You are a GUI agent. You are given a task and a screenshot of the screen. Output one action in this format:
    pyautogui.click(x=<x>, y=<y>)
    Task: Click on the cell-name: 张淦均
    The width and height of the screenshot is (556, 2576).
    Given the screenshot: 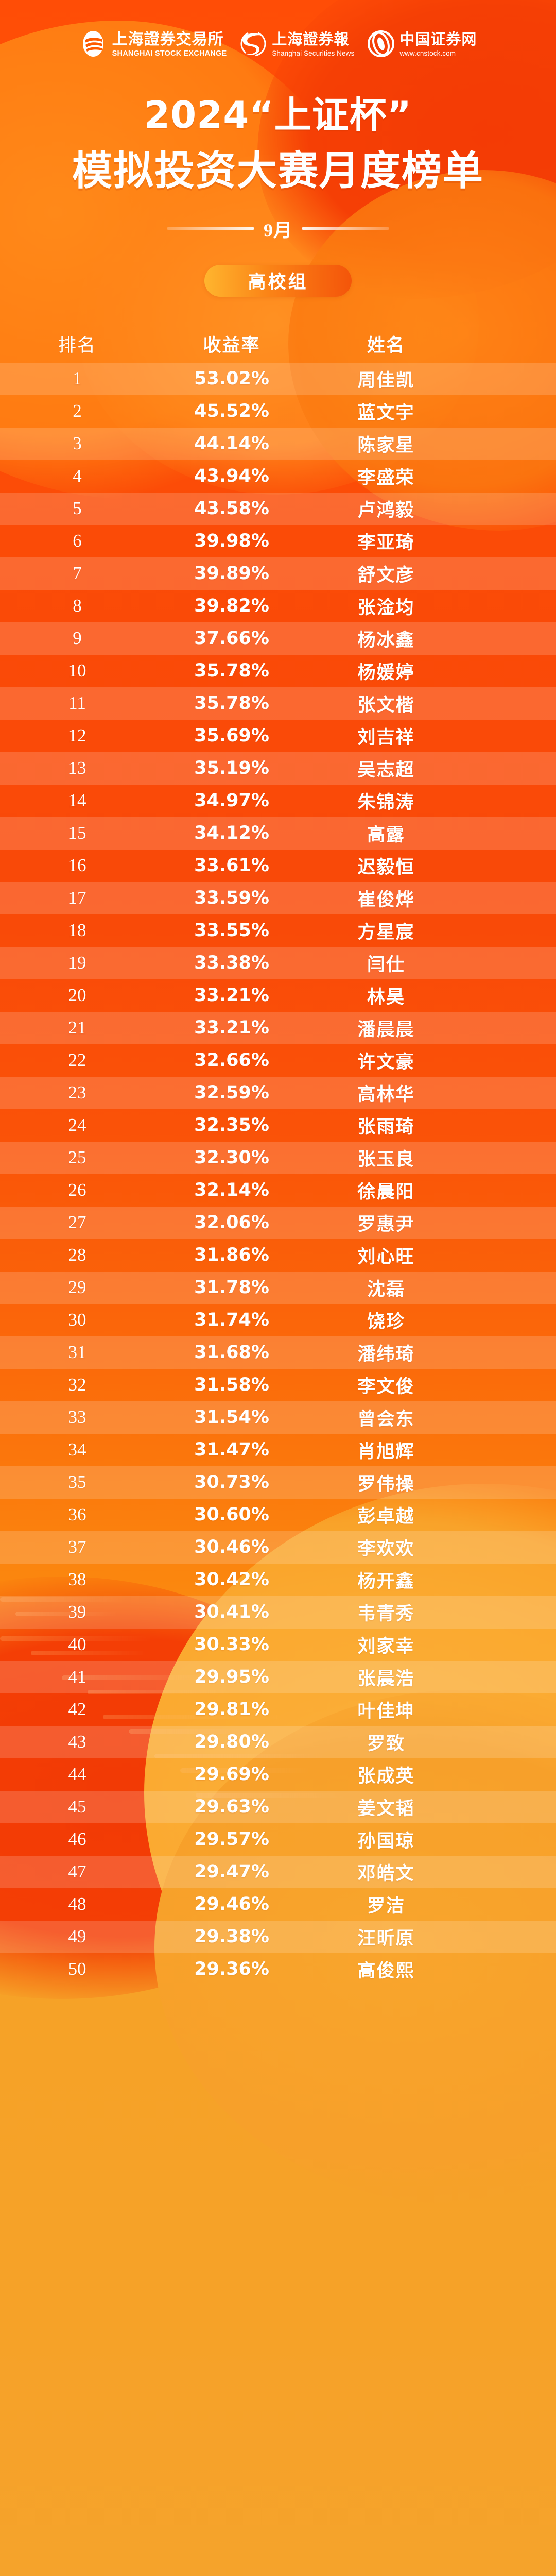 What is the action you would take?
    pyautogui.click(x=386, y=607)
    